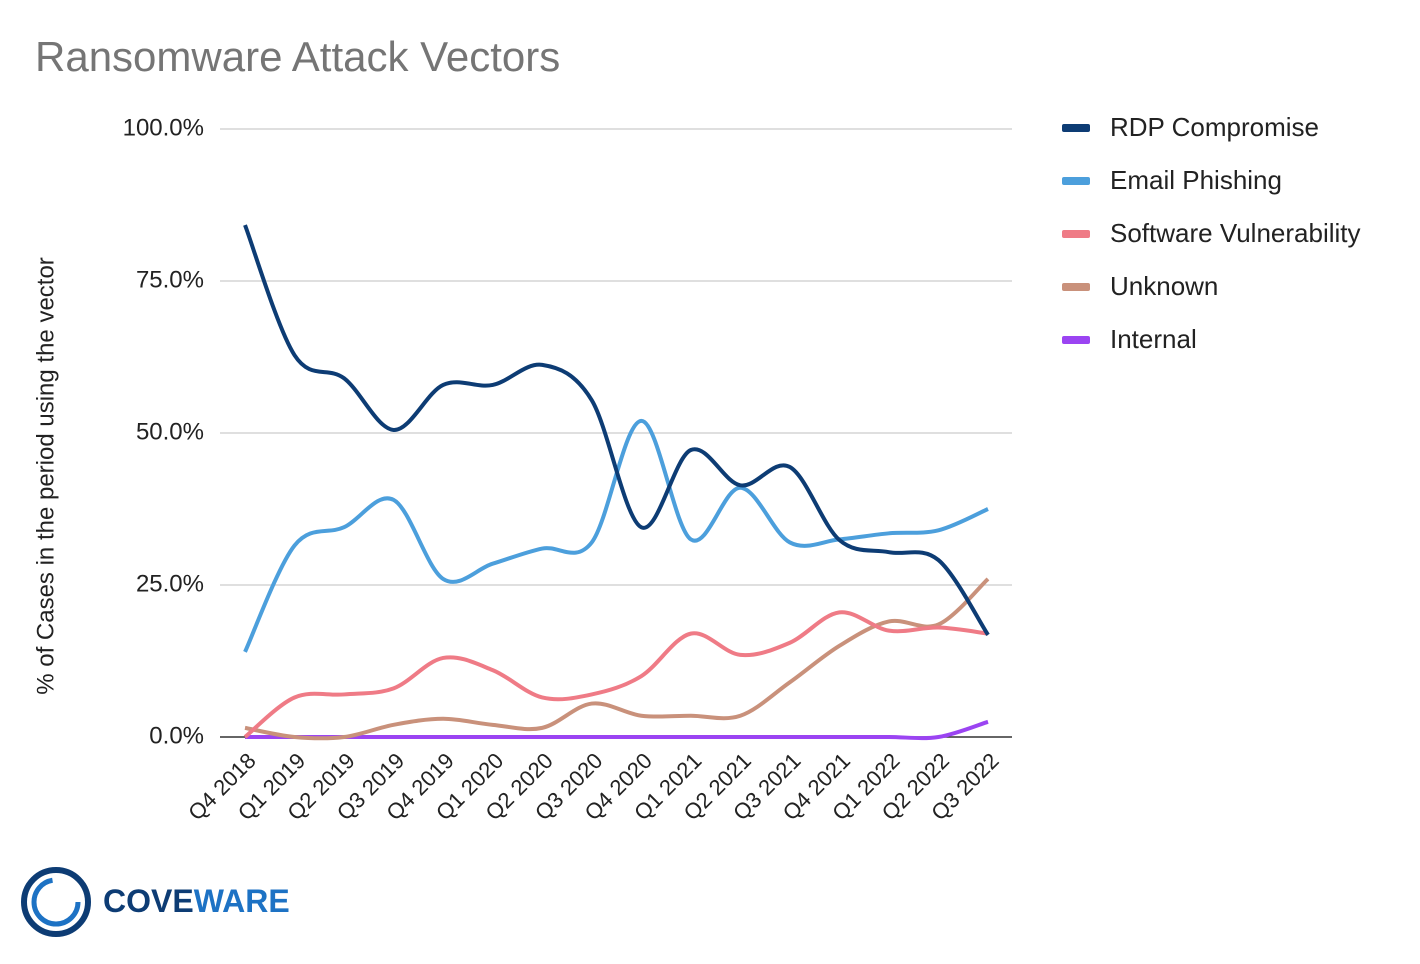 This screenshot has width=1420, height=964. What do you see at coordinates (170, 431) in the screenshot?
I see `y-tick-label: 50.0%` at bounding box center [170, 431].